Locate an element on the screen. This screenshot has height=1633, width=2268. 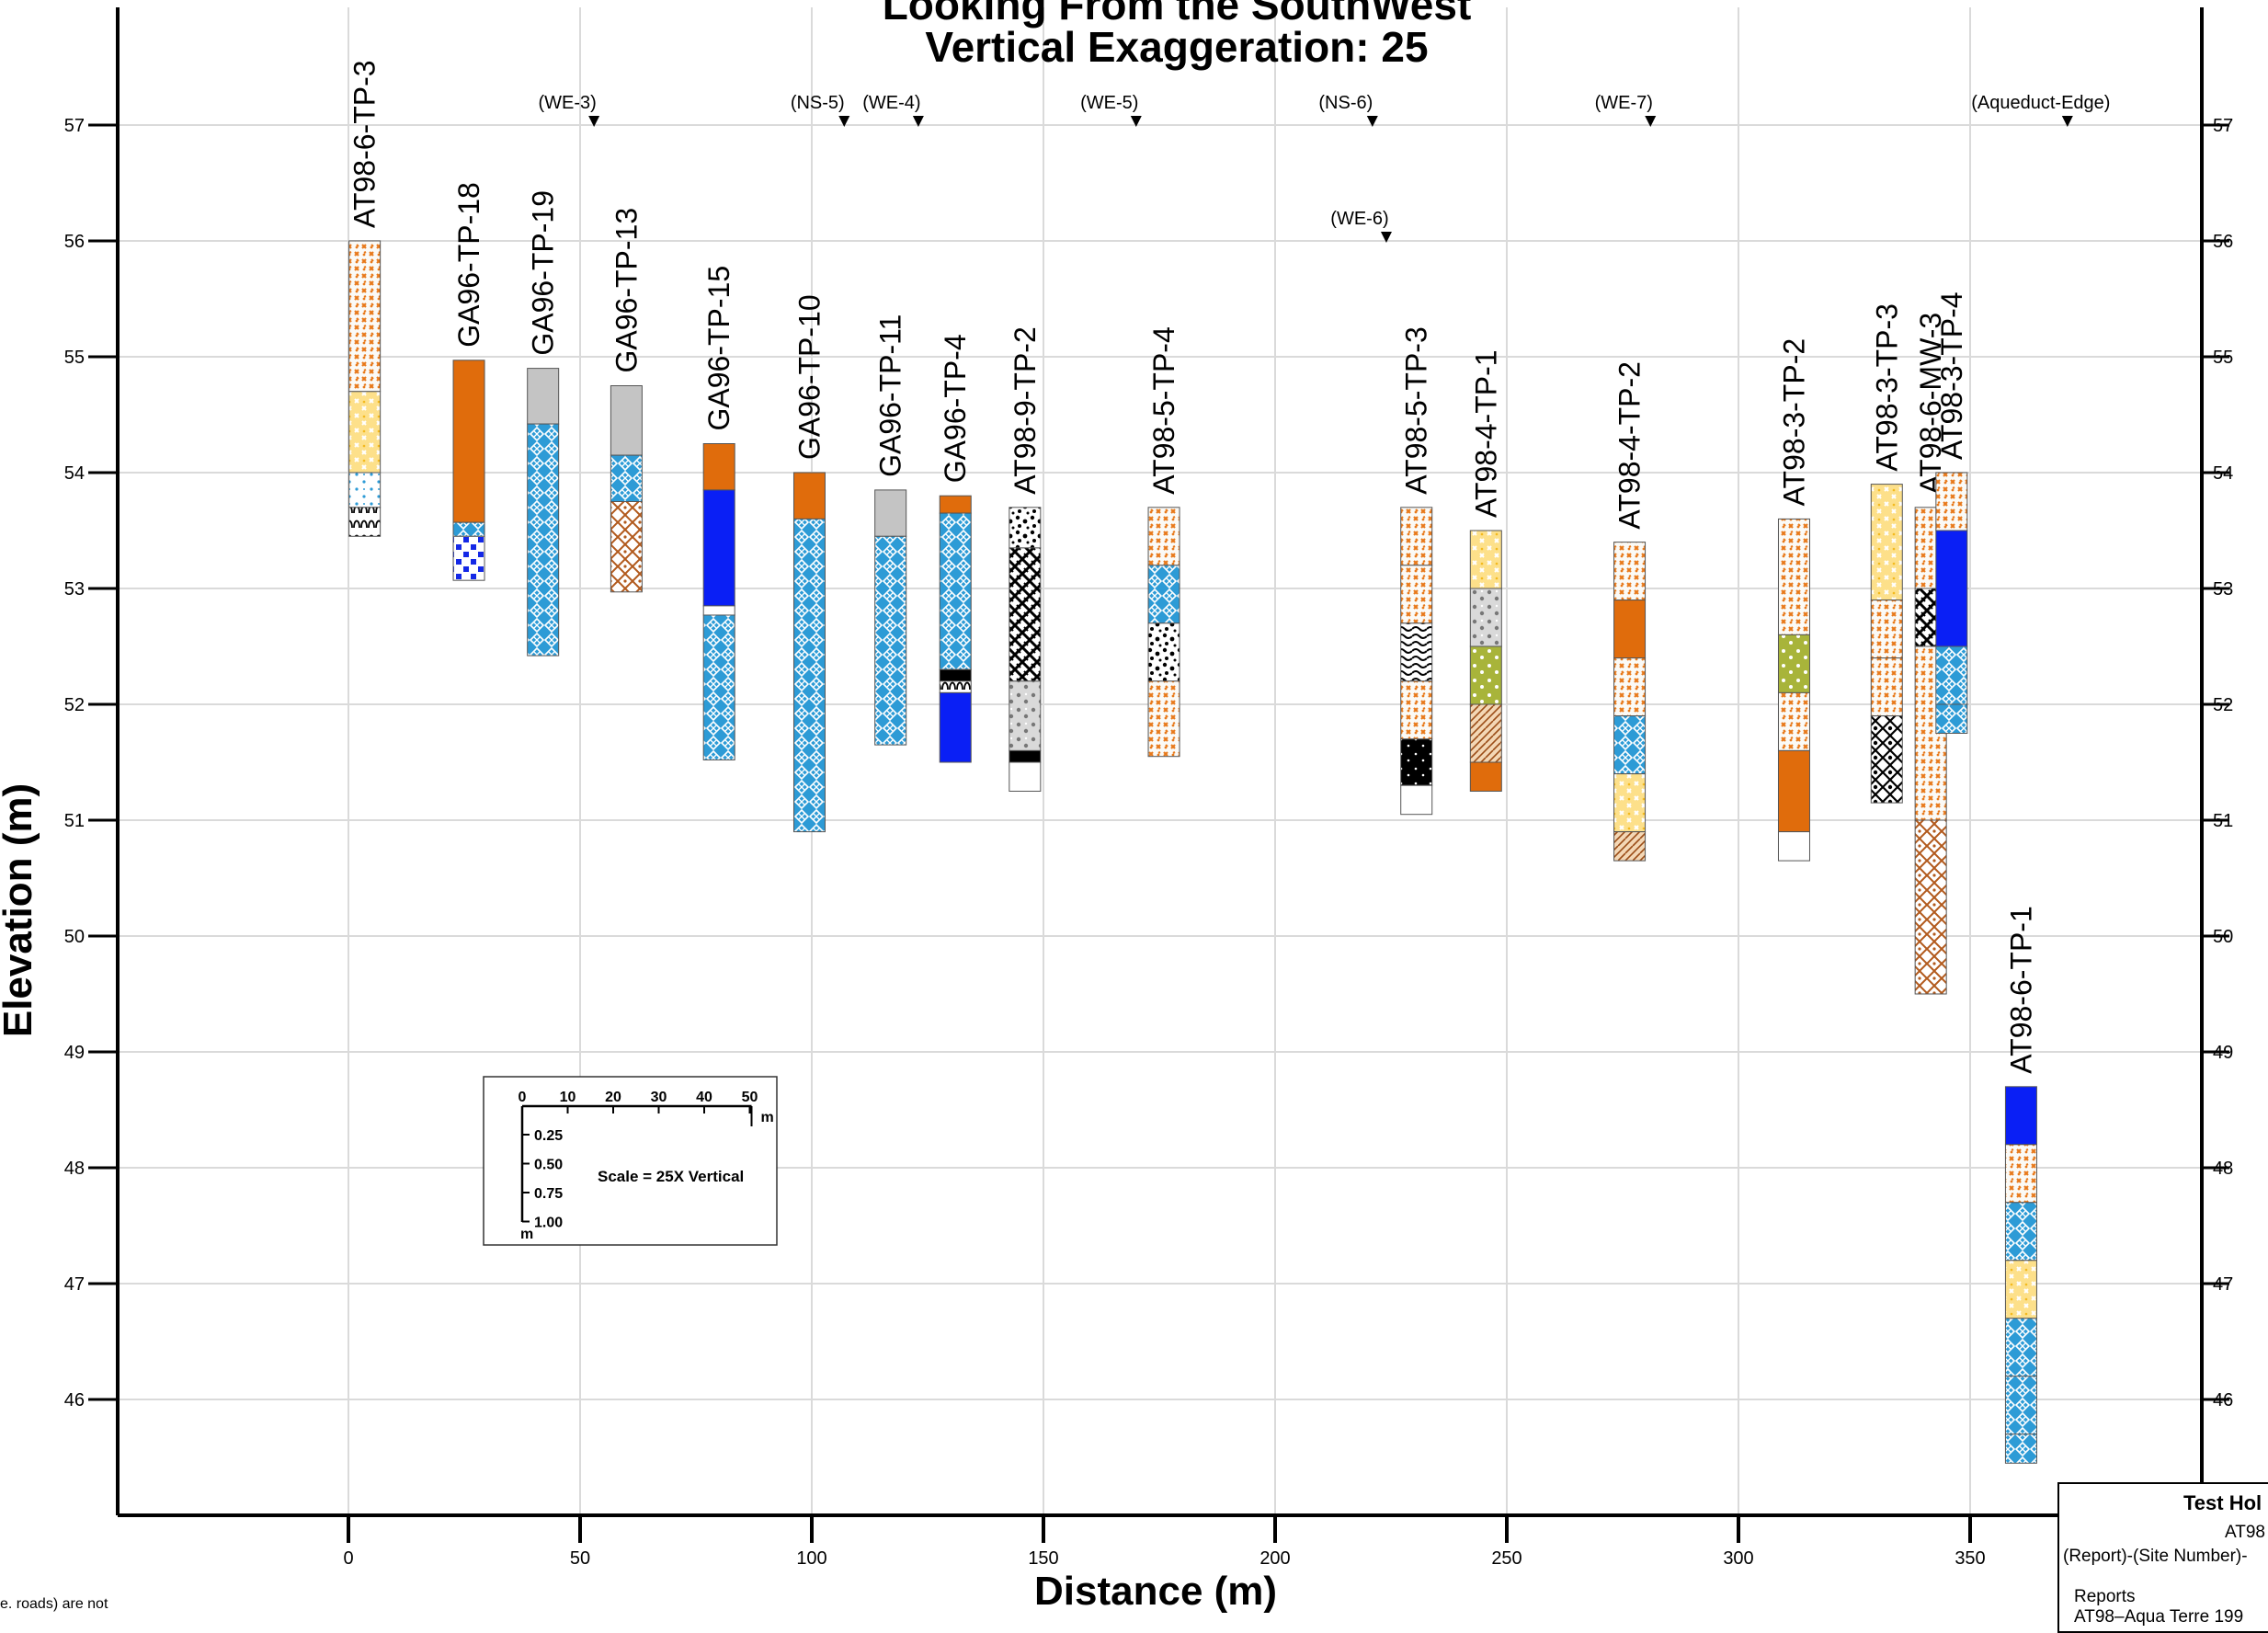
test-hole-column: GA96-TP-19 is located at coordinates (543, 423).